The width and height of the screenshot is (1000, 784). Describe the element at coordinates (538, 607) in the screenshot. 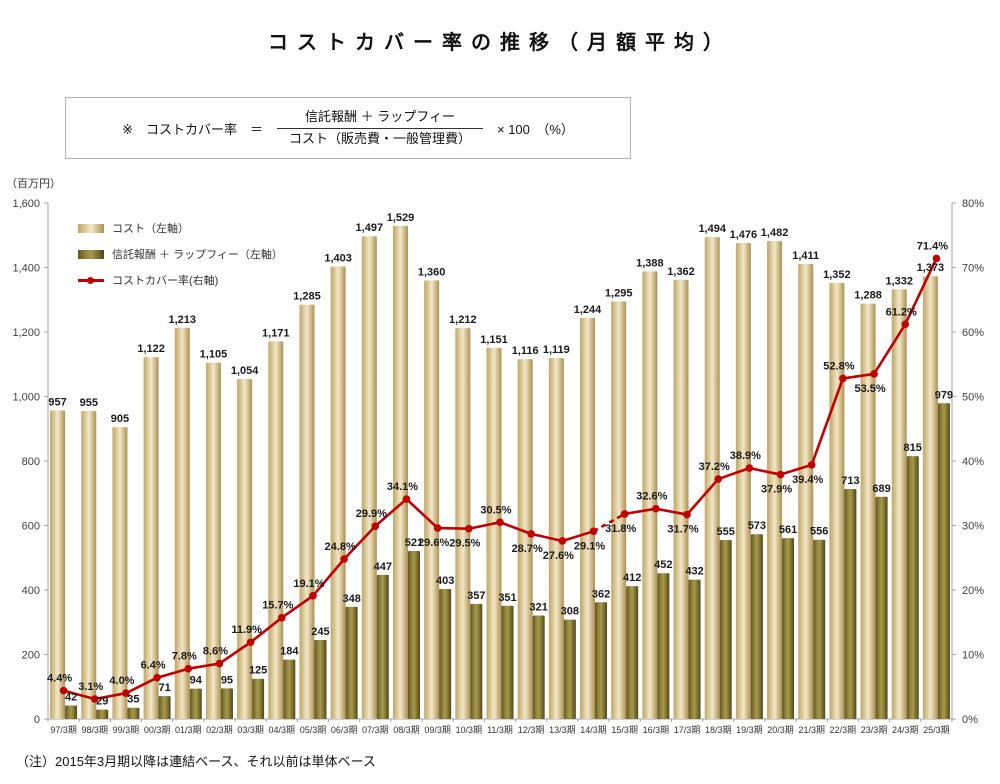

I see `svg-text: 321` at that location.